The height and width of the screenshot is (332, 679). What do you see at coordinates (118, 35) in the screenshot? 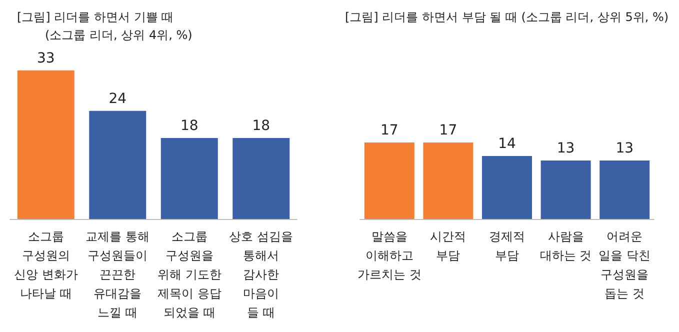
I see `chart-subtitle: (소그룹 리더, 상위 4위, %)` at bounding box center [118, 35].